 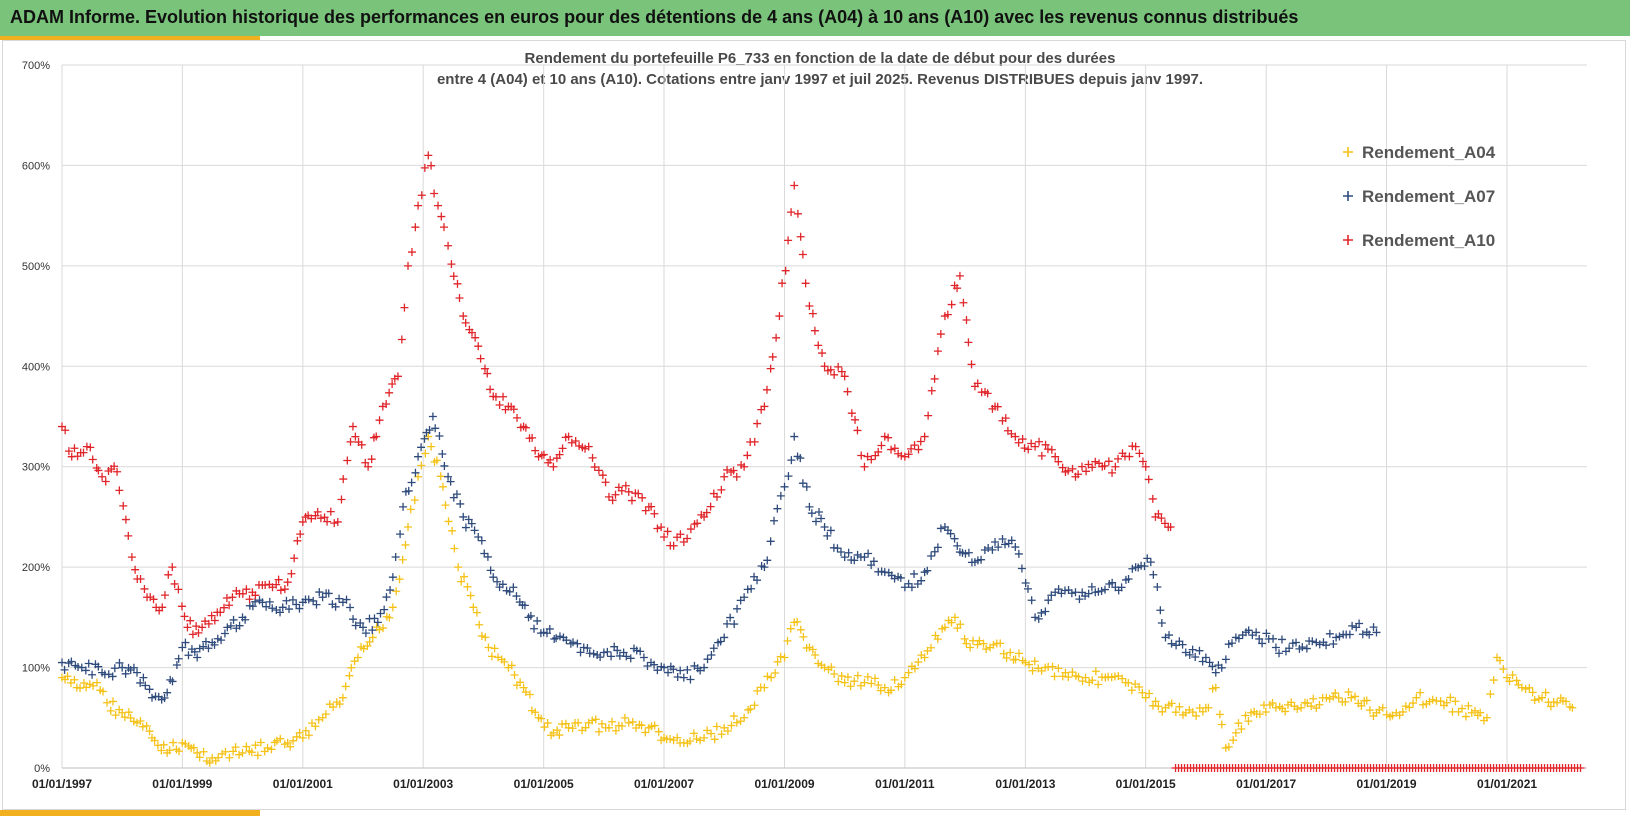 What do you see at coordinates (1428, 240) in the screenshot?
I see `legend-label-rendement-a10: Rendement_A10` at bounding box center [1428, 240].